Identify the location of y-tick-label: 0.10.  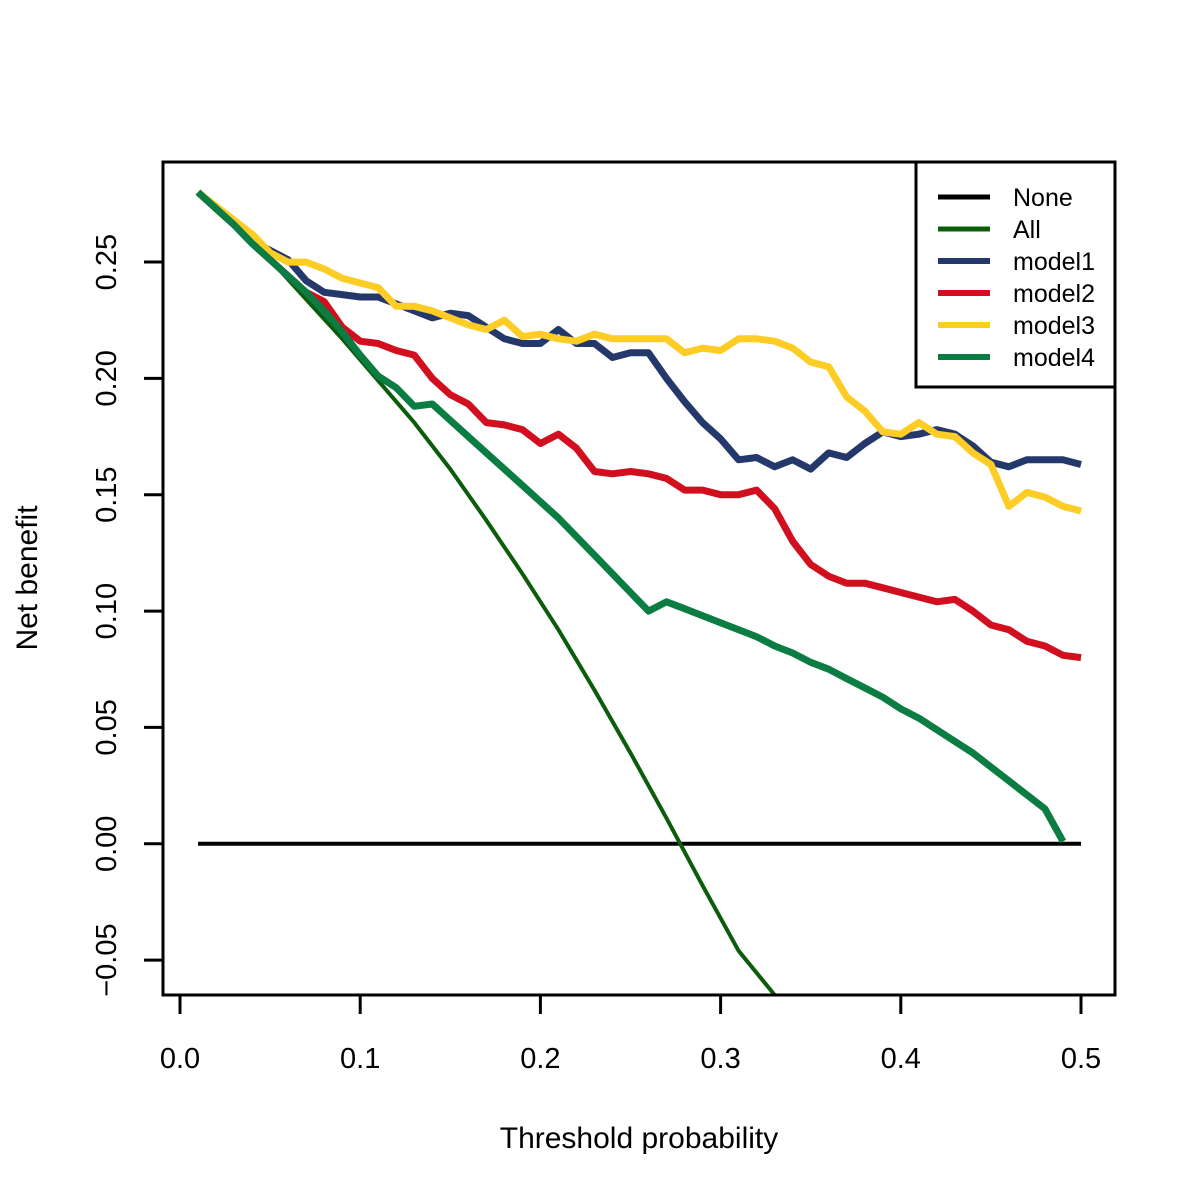
(107, 611).